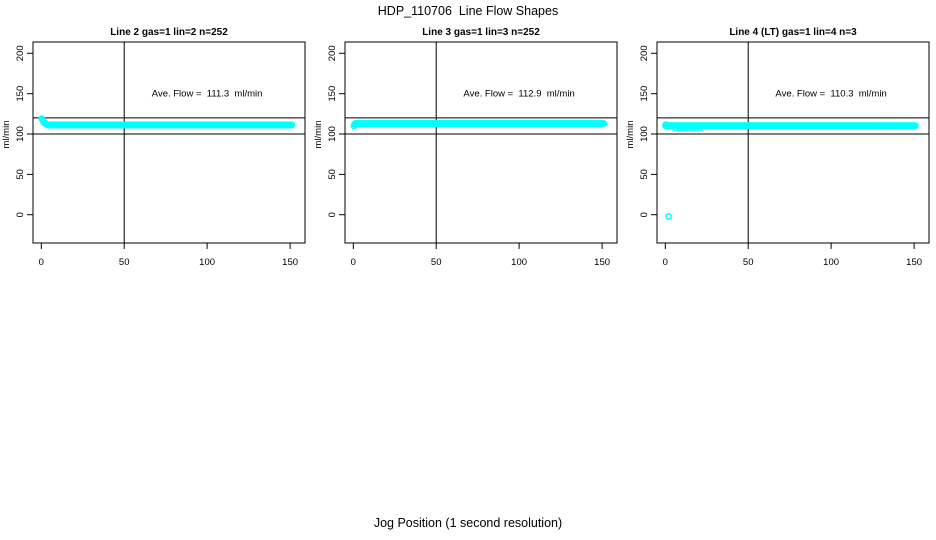 This screenshot has width=936, height=540. What do you see at coordinates (793, 32) in the screenshot?
I see `panel-title: Line 4 (LT) gas=1 lin=4 n=3` at bounding box center [793, 32].